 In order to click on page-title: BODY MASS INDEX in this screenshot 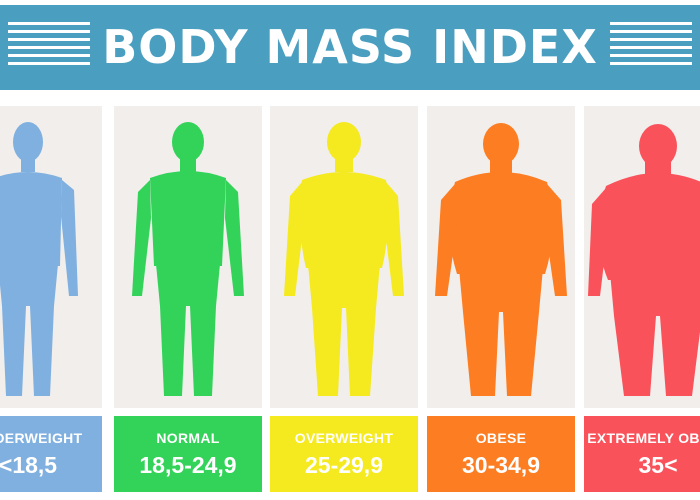, I will do `click(350, 47)`.